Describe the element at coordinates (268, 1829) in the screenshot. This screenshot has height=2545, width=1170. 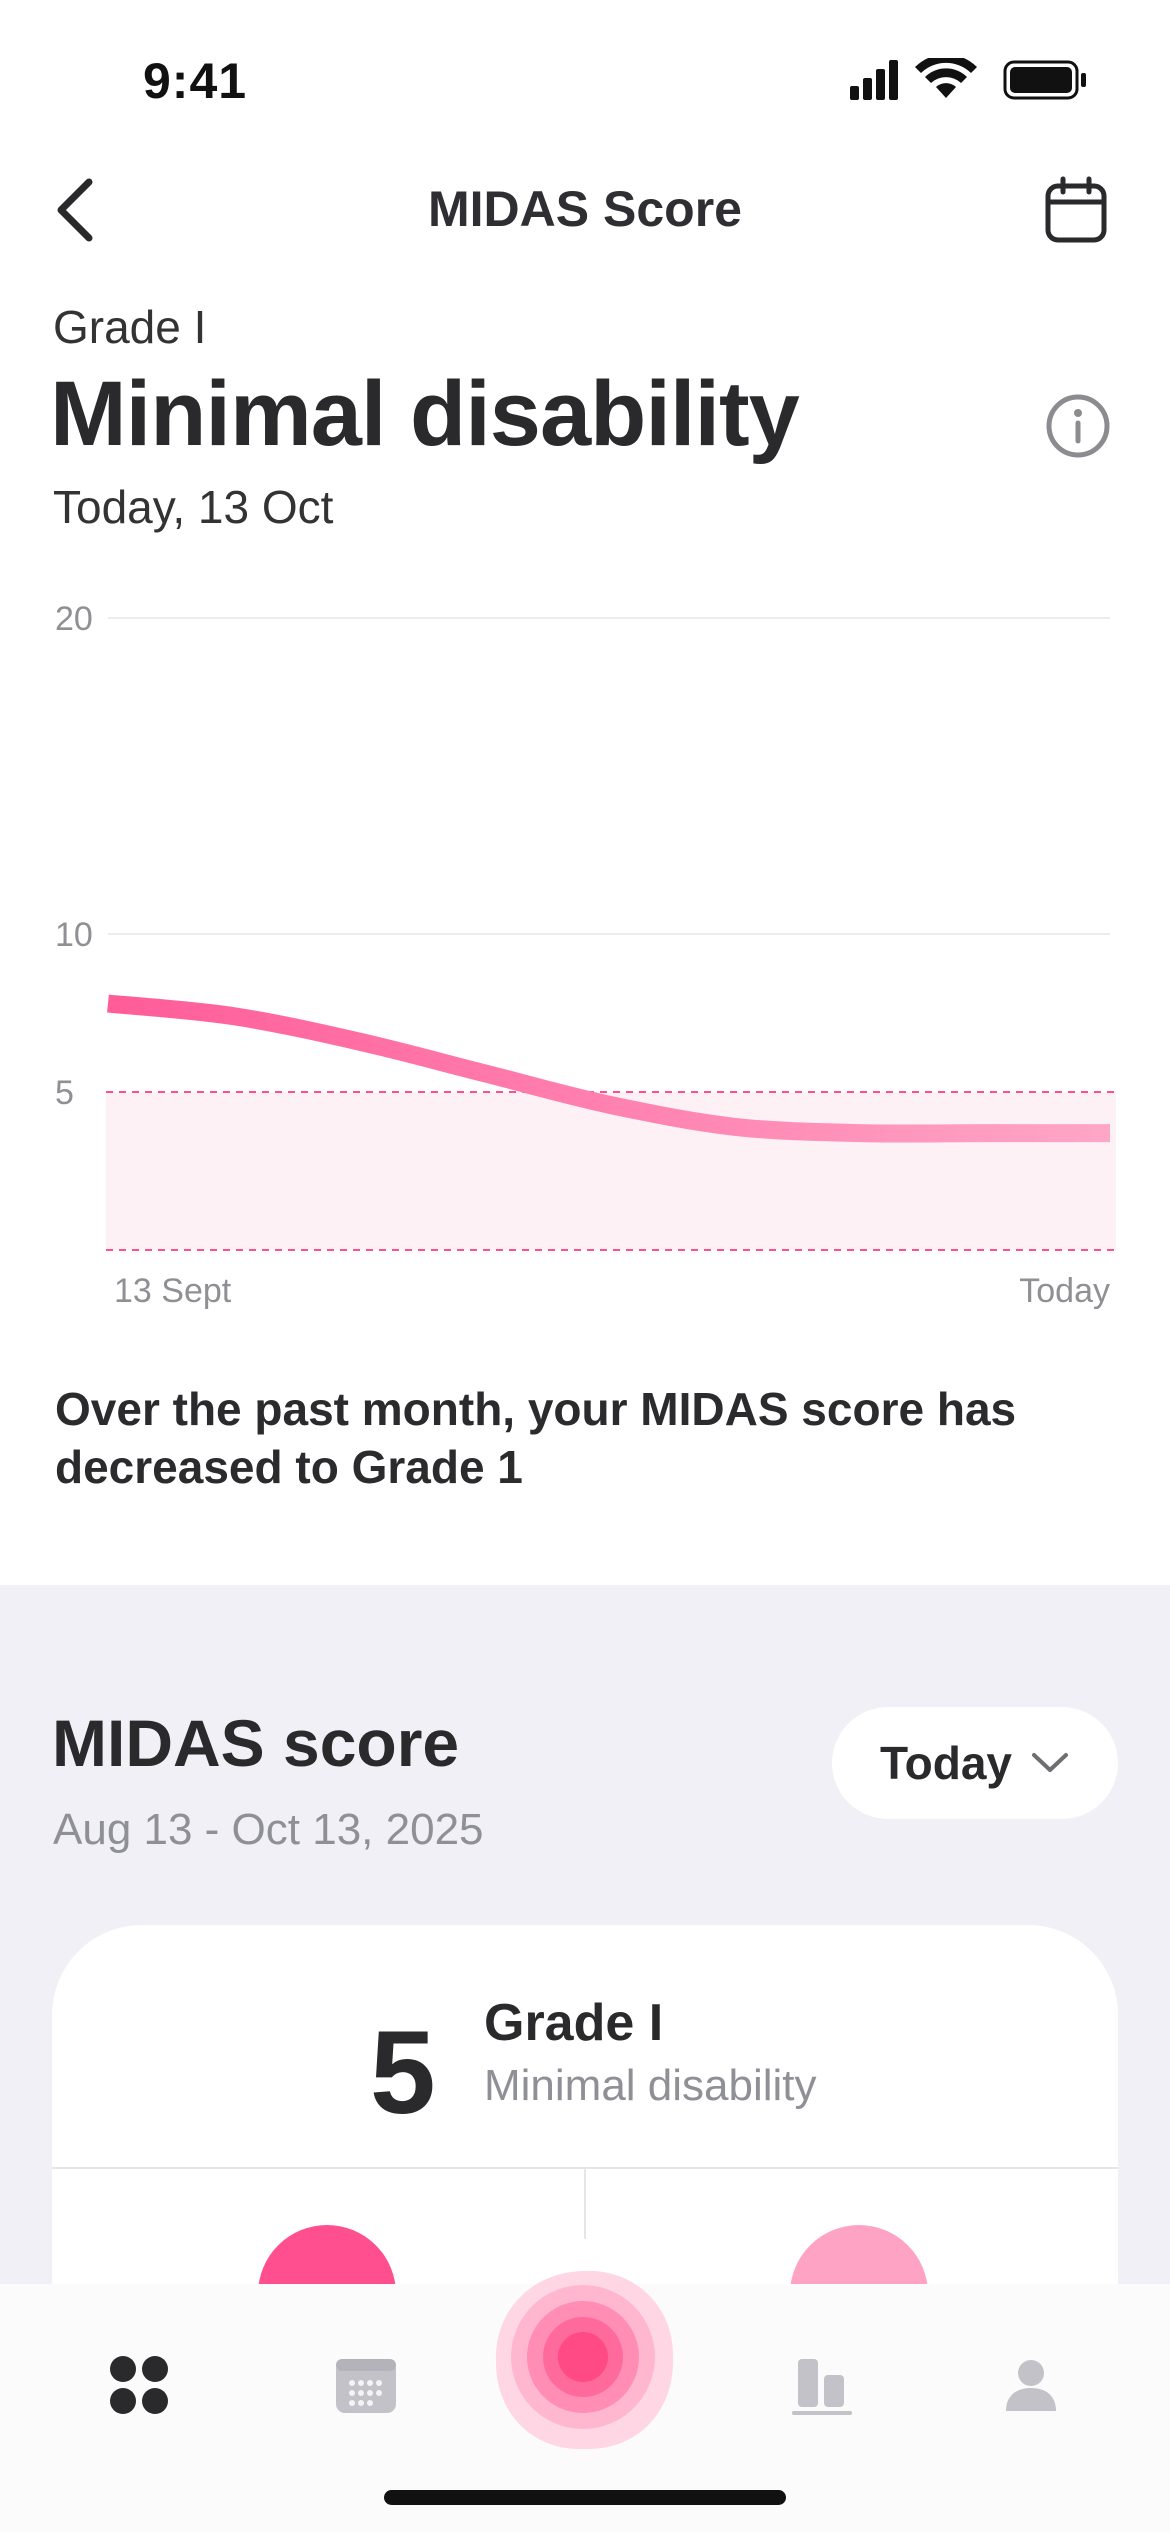
I see `date-range: Aug 13 - Oct 13, 2025` at that location.